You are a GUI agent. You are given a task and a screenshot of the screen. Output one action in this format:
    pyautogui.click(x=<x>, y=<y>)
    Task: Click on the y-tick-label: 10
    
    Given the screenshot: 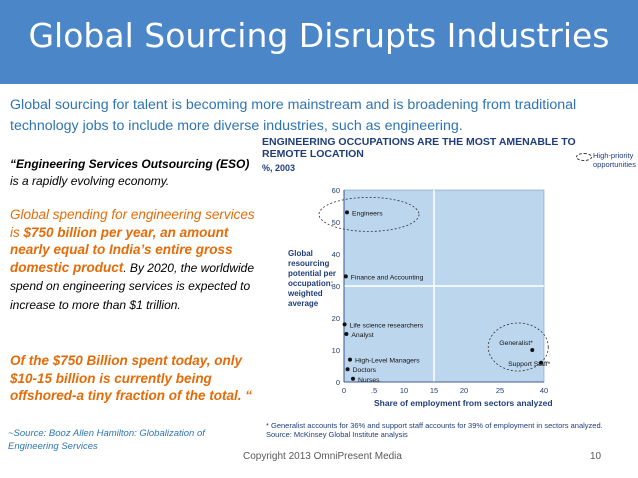 What is the action you would take?
    pyautogui.click(x=336, y=350)
    